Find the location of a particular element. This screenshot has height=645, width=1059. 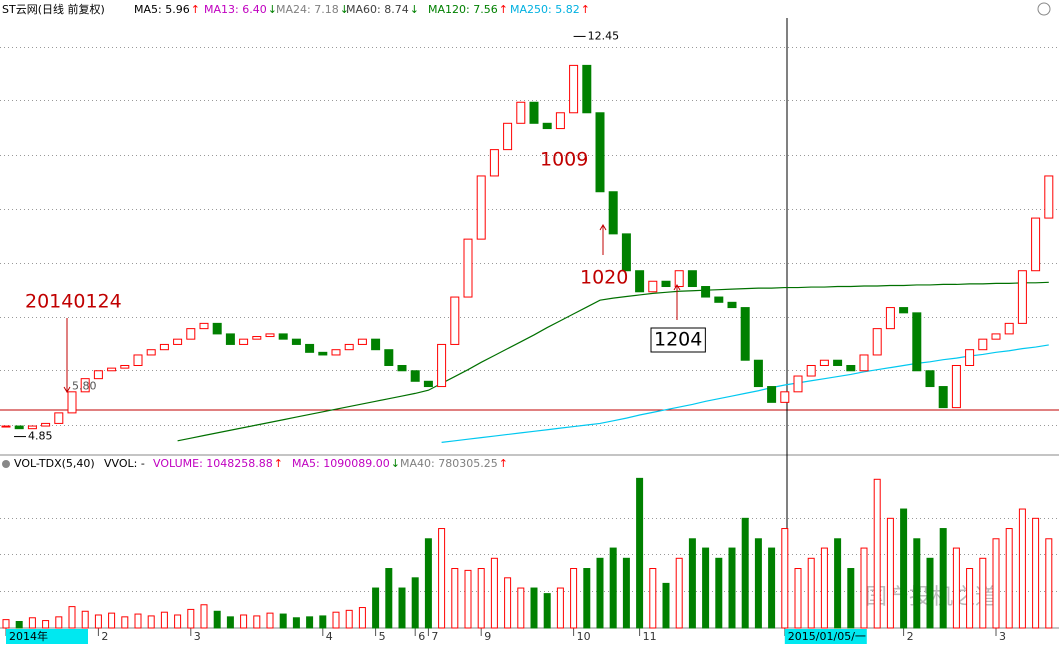

chart-title: ST云网(日线 前复权) is located at coordinates (53, 9).